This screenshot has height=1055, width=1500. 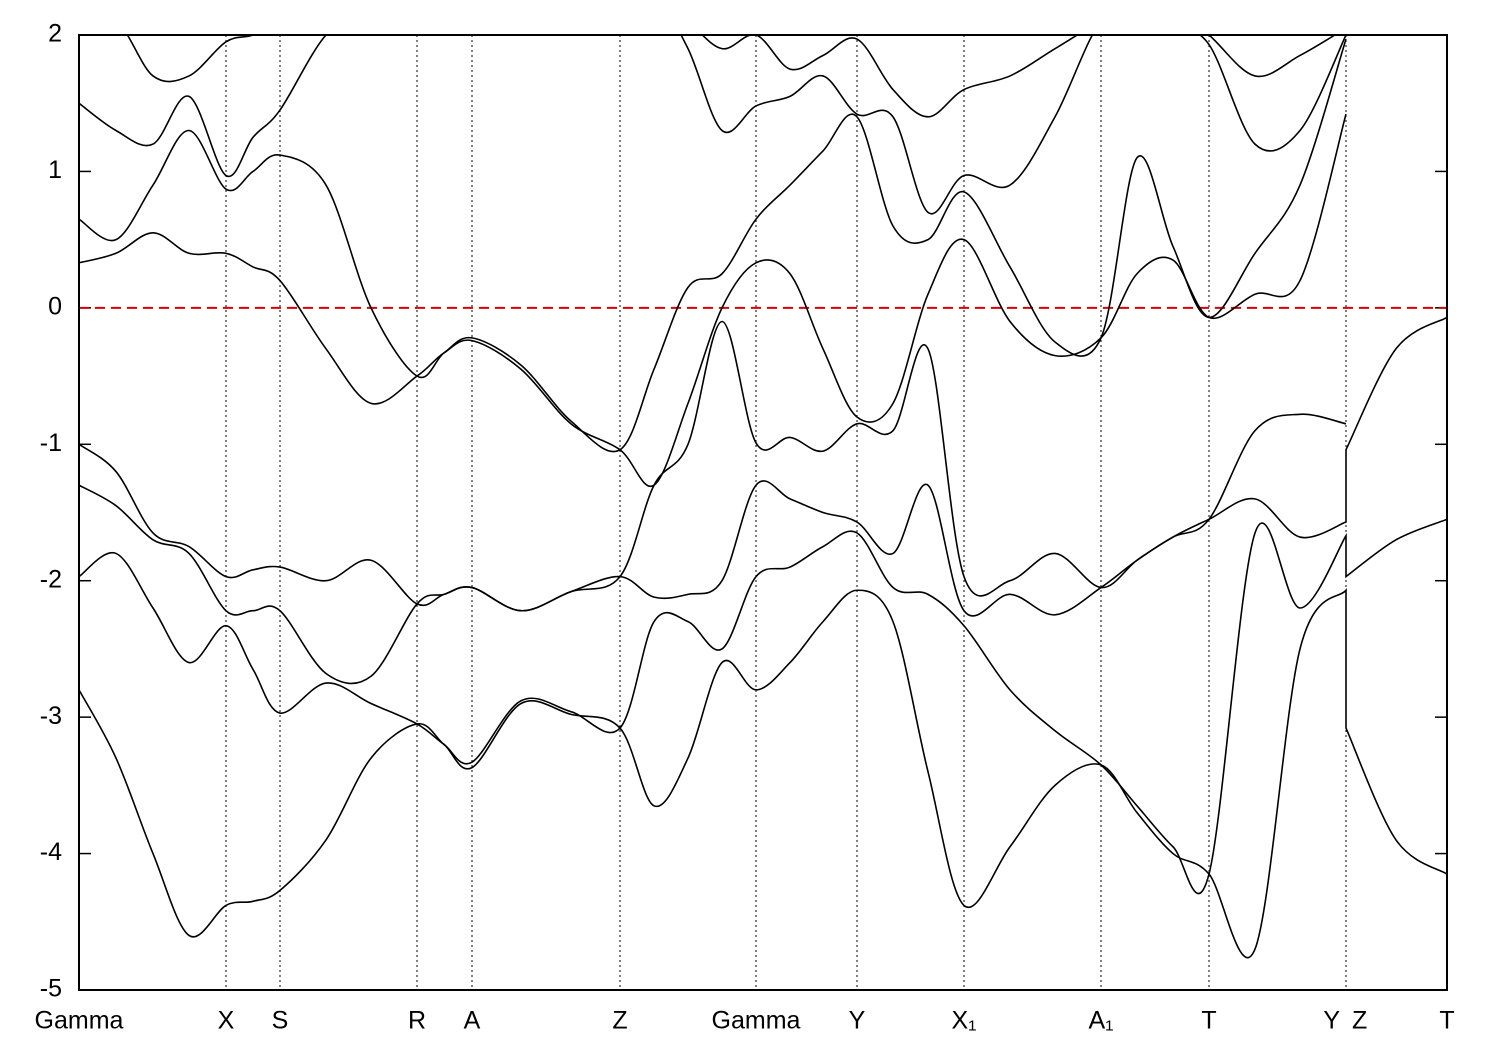 I want to click on y-tick-label: -4, so click(x=51, y=852).